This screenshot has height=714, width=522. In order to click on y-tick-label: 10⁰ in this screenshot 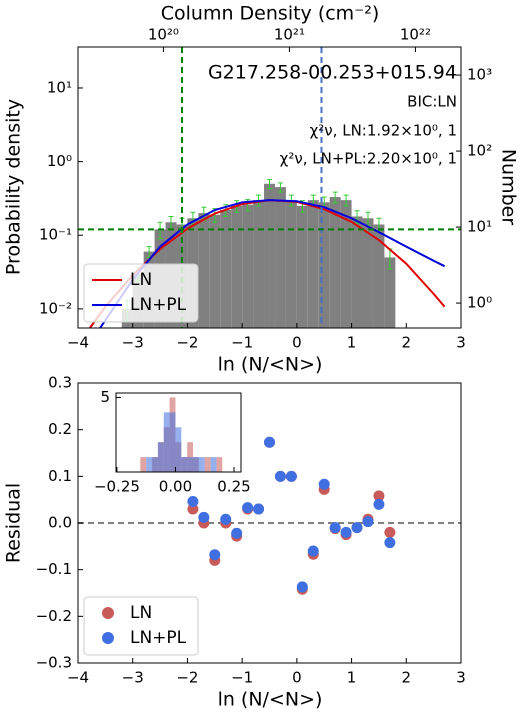, I will do `click(59, 161)`.